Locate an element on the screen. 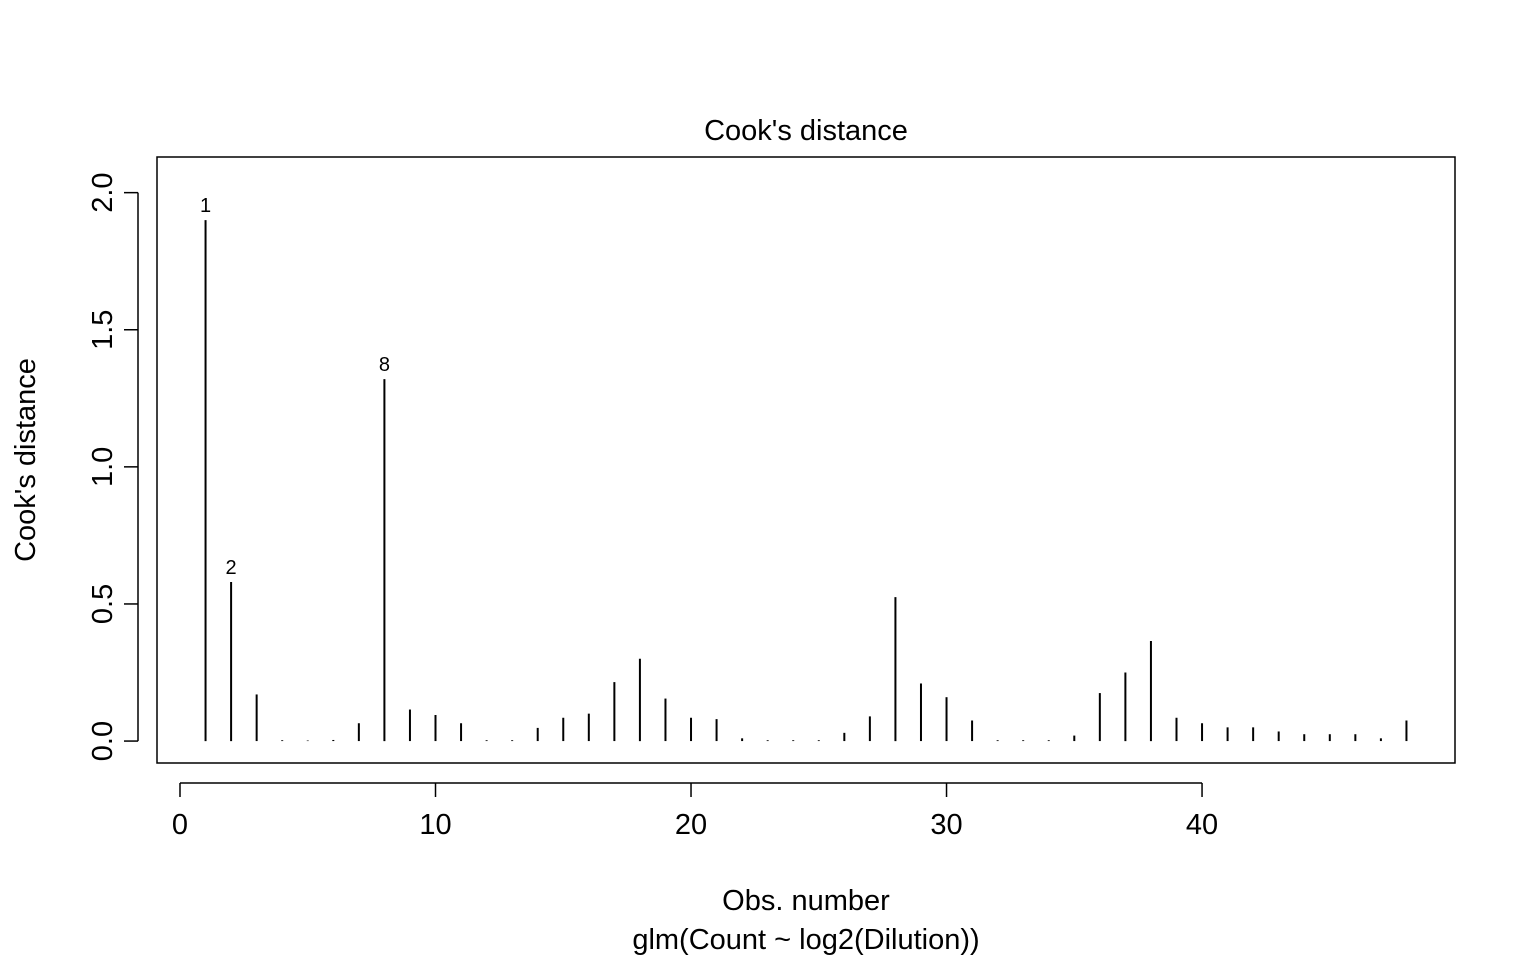 Image resolution: width=1536 pixels, height=965 pixels. x-axis: 0 10 20 30 40 is located at coordinates (695, 811).